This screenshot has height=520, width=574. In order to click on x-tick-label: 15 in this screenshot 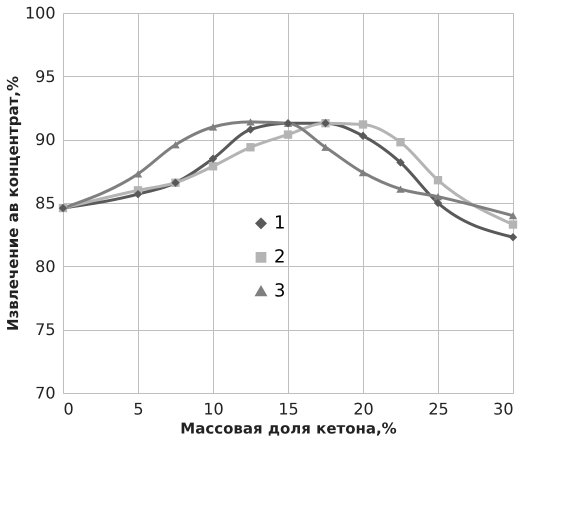, I will do `click(288, 409)`.